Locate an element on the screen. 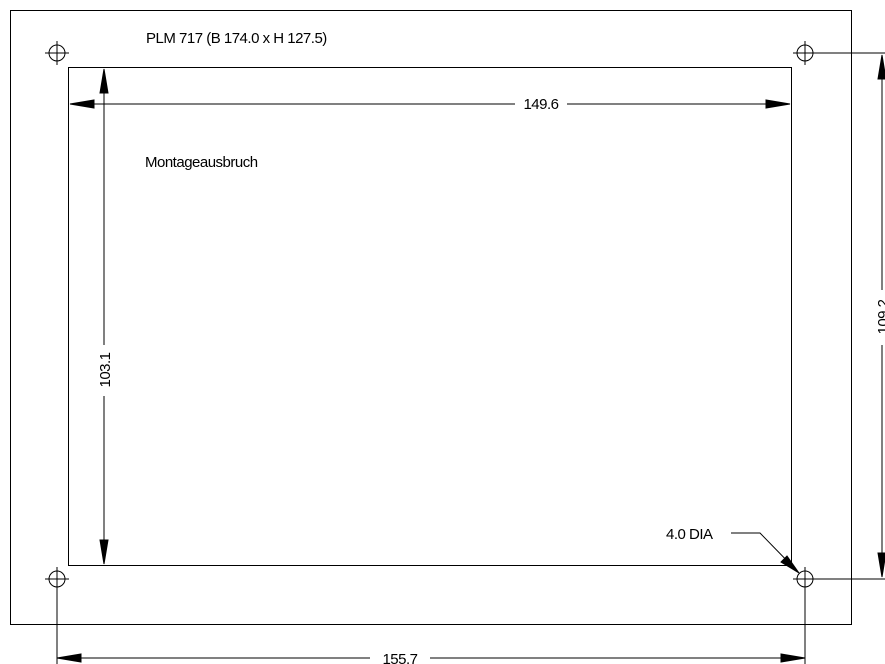 This screenshot has width=885, height=664. dimension-hole-spacing-horizontal-label: 155.7 is located at coordinates (399, 657).